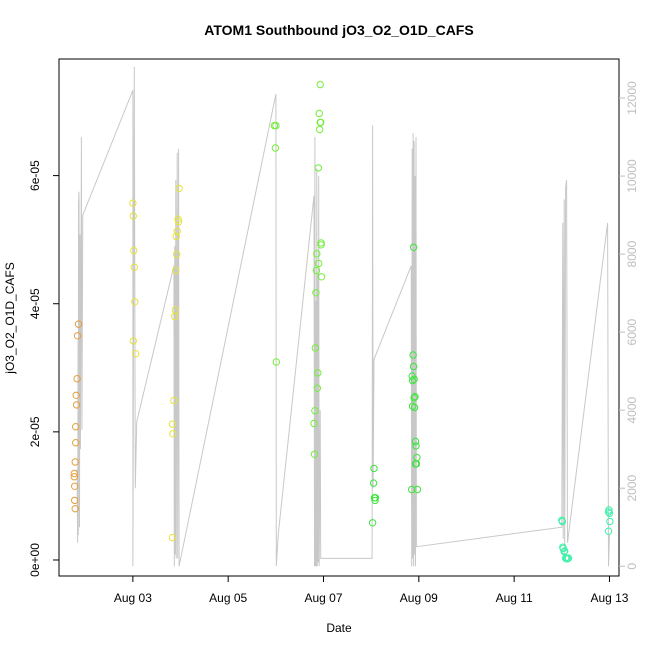  I want to click on y2-tick-label: 4000, so click(632, 409).